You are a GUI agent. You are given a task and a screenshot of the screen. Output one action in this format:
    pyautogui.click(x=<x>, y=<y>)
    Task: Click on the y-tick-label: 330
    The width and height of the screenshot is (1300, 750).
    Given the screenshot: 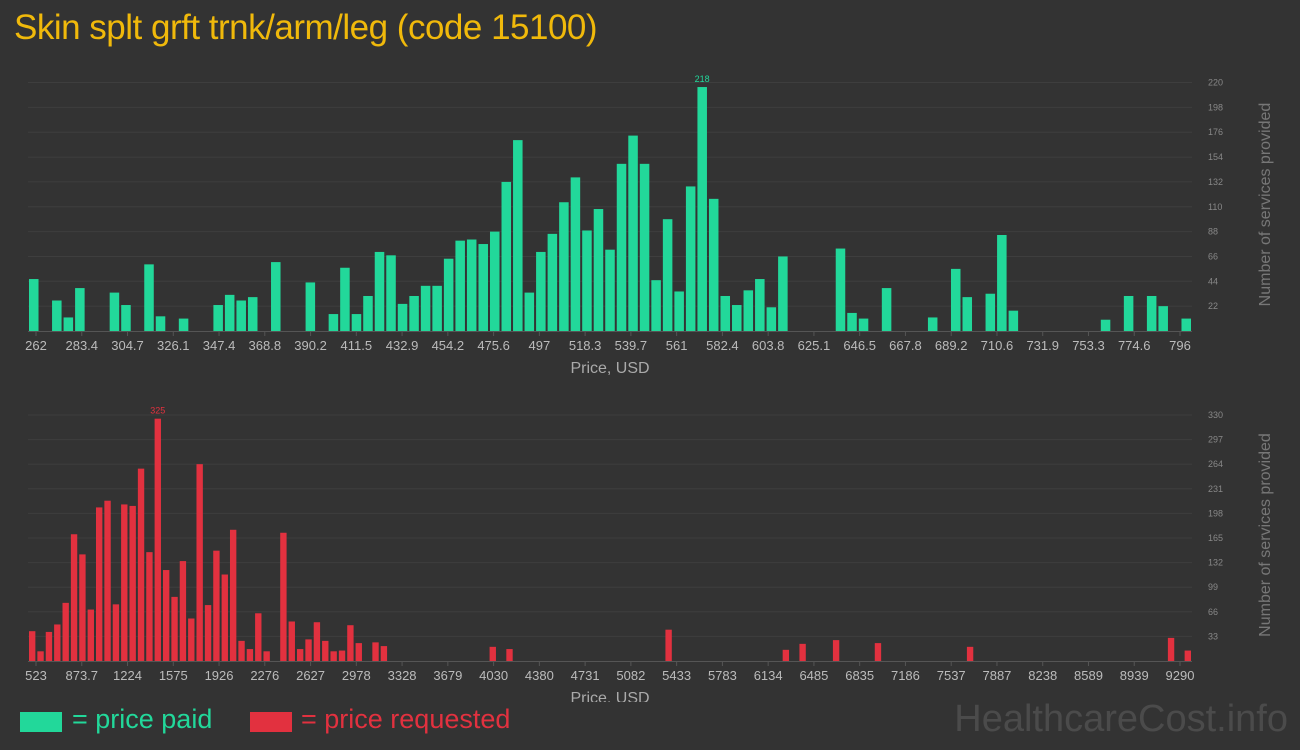 What is the action you would take?
    pyautogui.click(x=1215, y=415)
    